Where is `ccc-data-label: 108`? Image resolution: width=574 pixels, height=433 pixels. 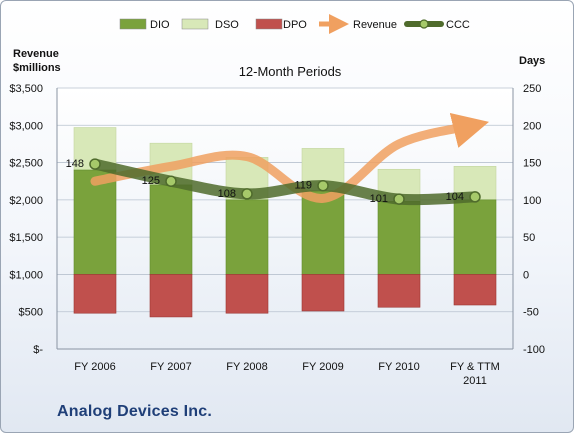 ccc-data-label: 108 is located at coordinates (227, 194).